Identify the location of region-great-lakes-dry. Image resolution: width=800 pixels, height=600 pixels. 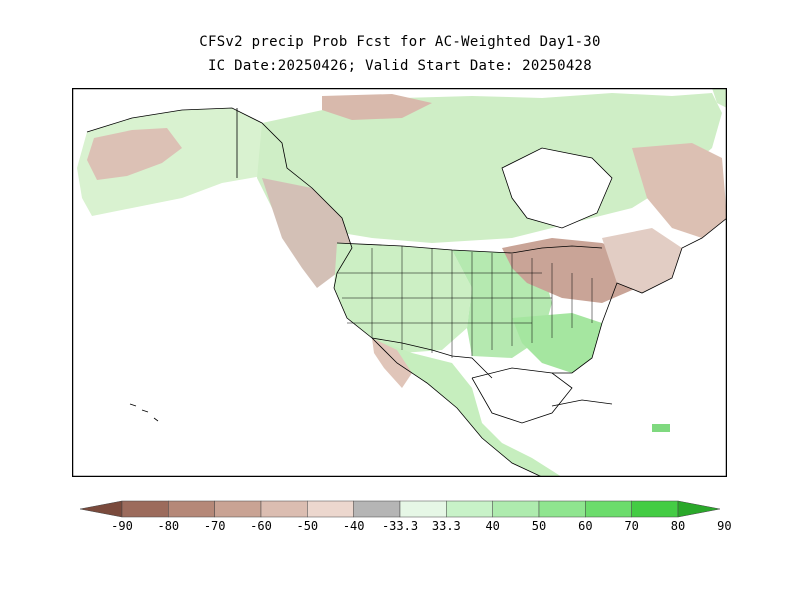
(572, 270).